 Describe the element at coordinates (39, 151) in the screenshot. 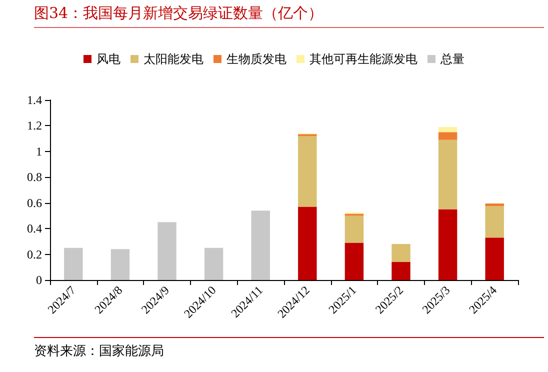

I see `y-tick-label: 1` at that location.